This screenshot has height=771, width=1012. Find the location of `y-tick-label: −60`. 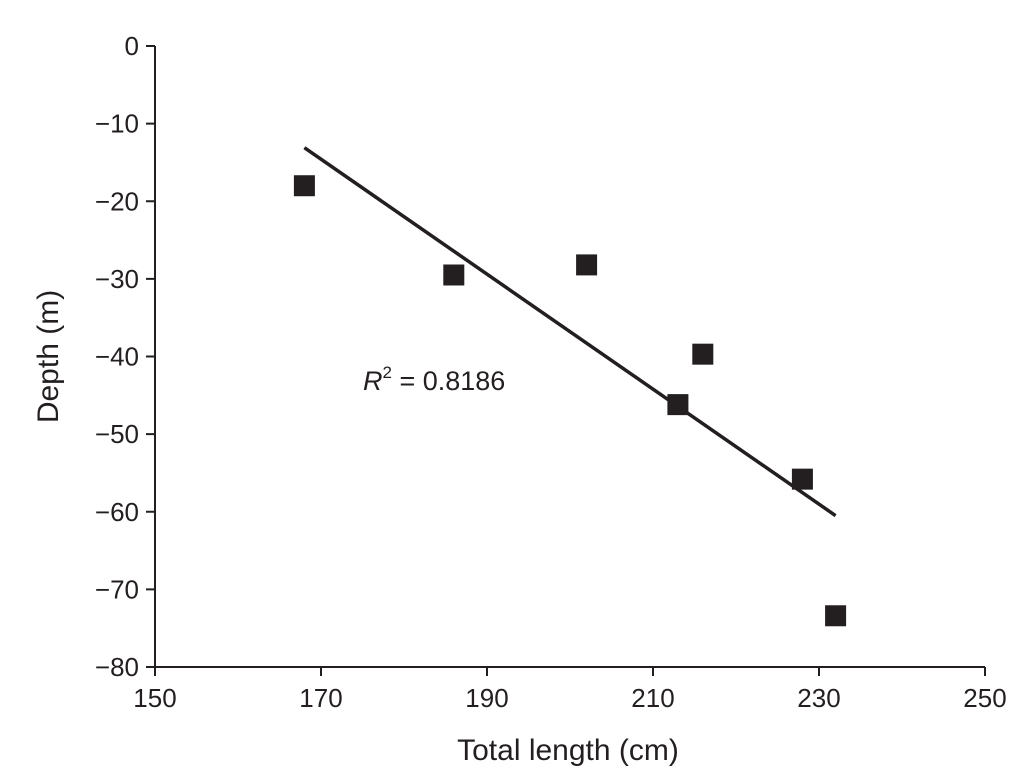

y-tick-label: −60 is located at coordinates (117, 512).